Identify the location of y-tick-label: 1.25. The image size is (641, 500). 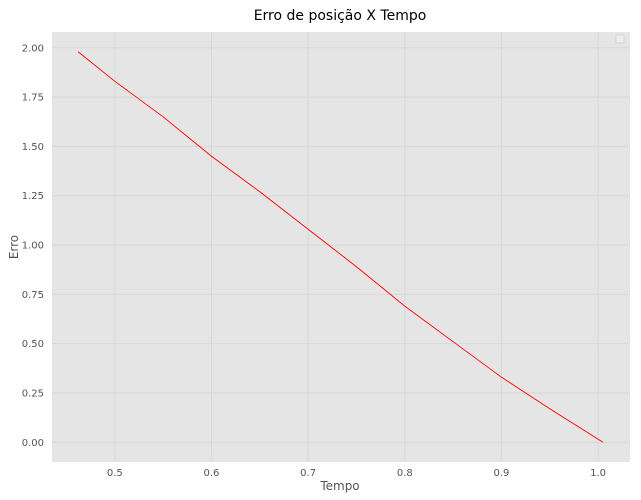
(33, 196).